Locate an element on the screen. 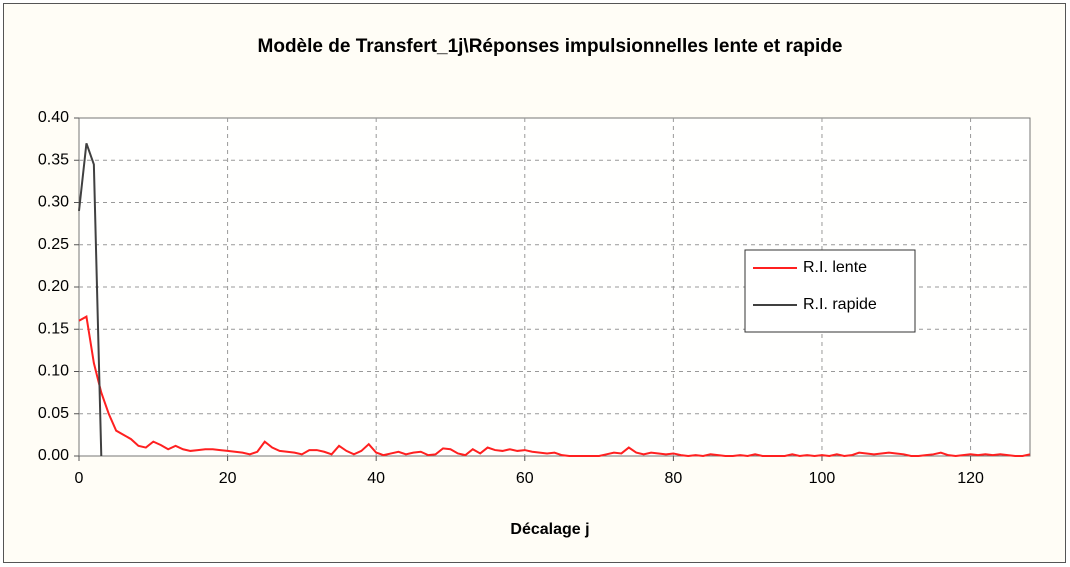  y-tick-label: 0.20 is located at coordinates (53, 286).